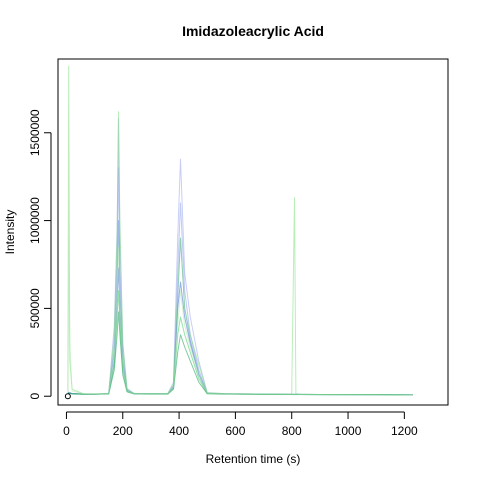  Describe the element at coordinates (35, 132) in the screenshot. I see `y-tick-label: 1500000` at that location.